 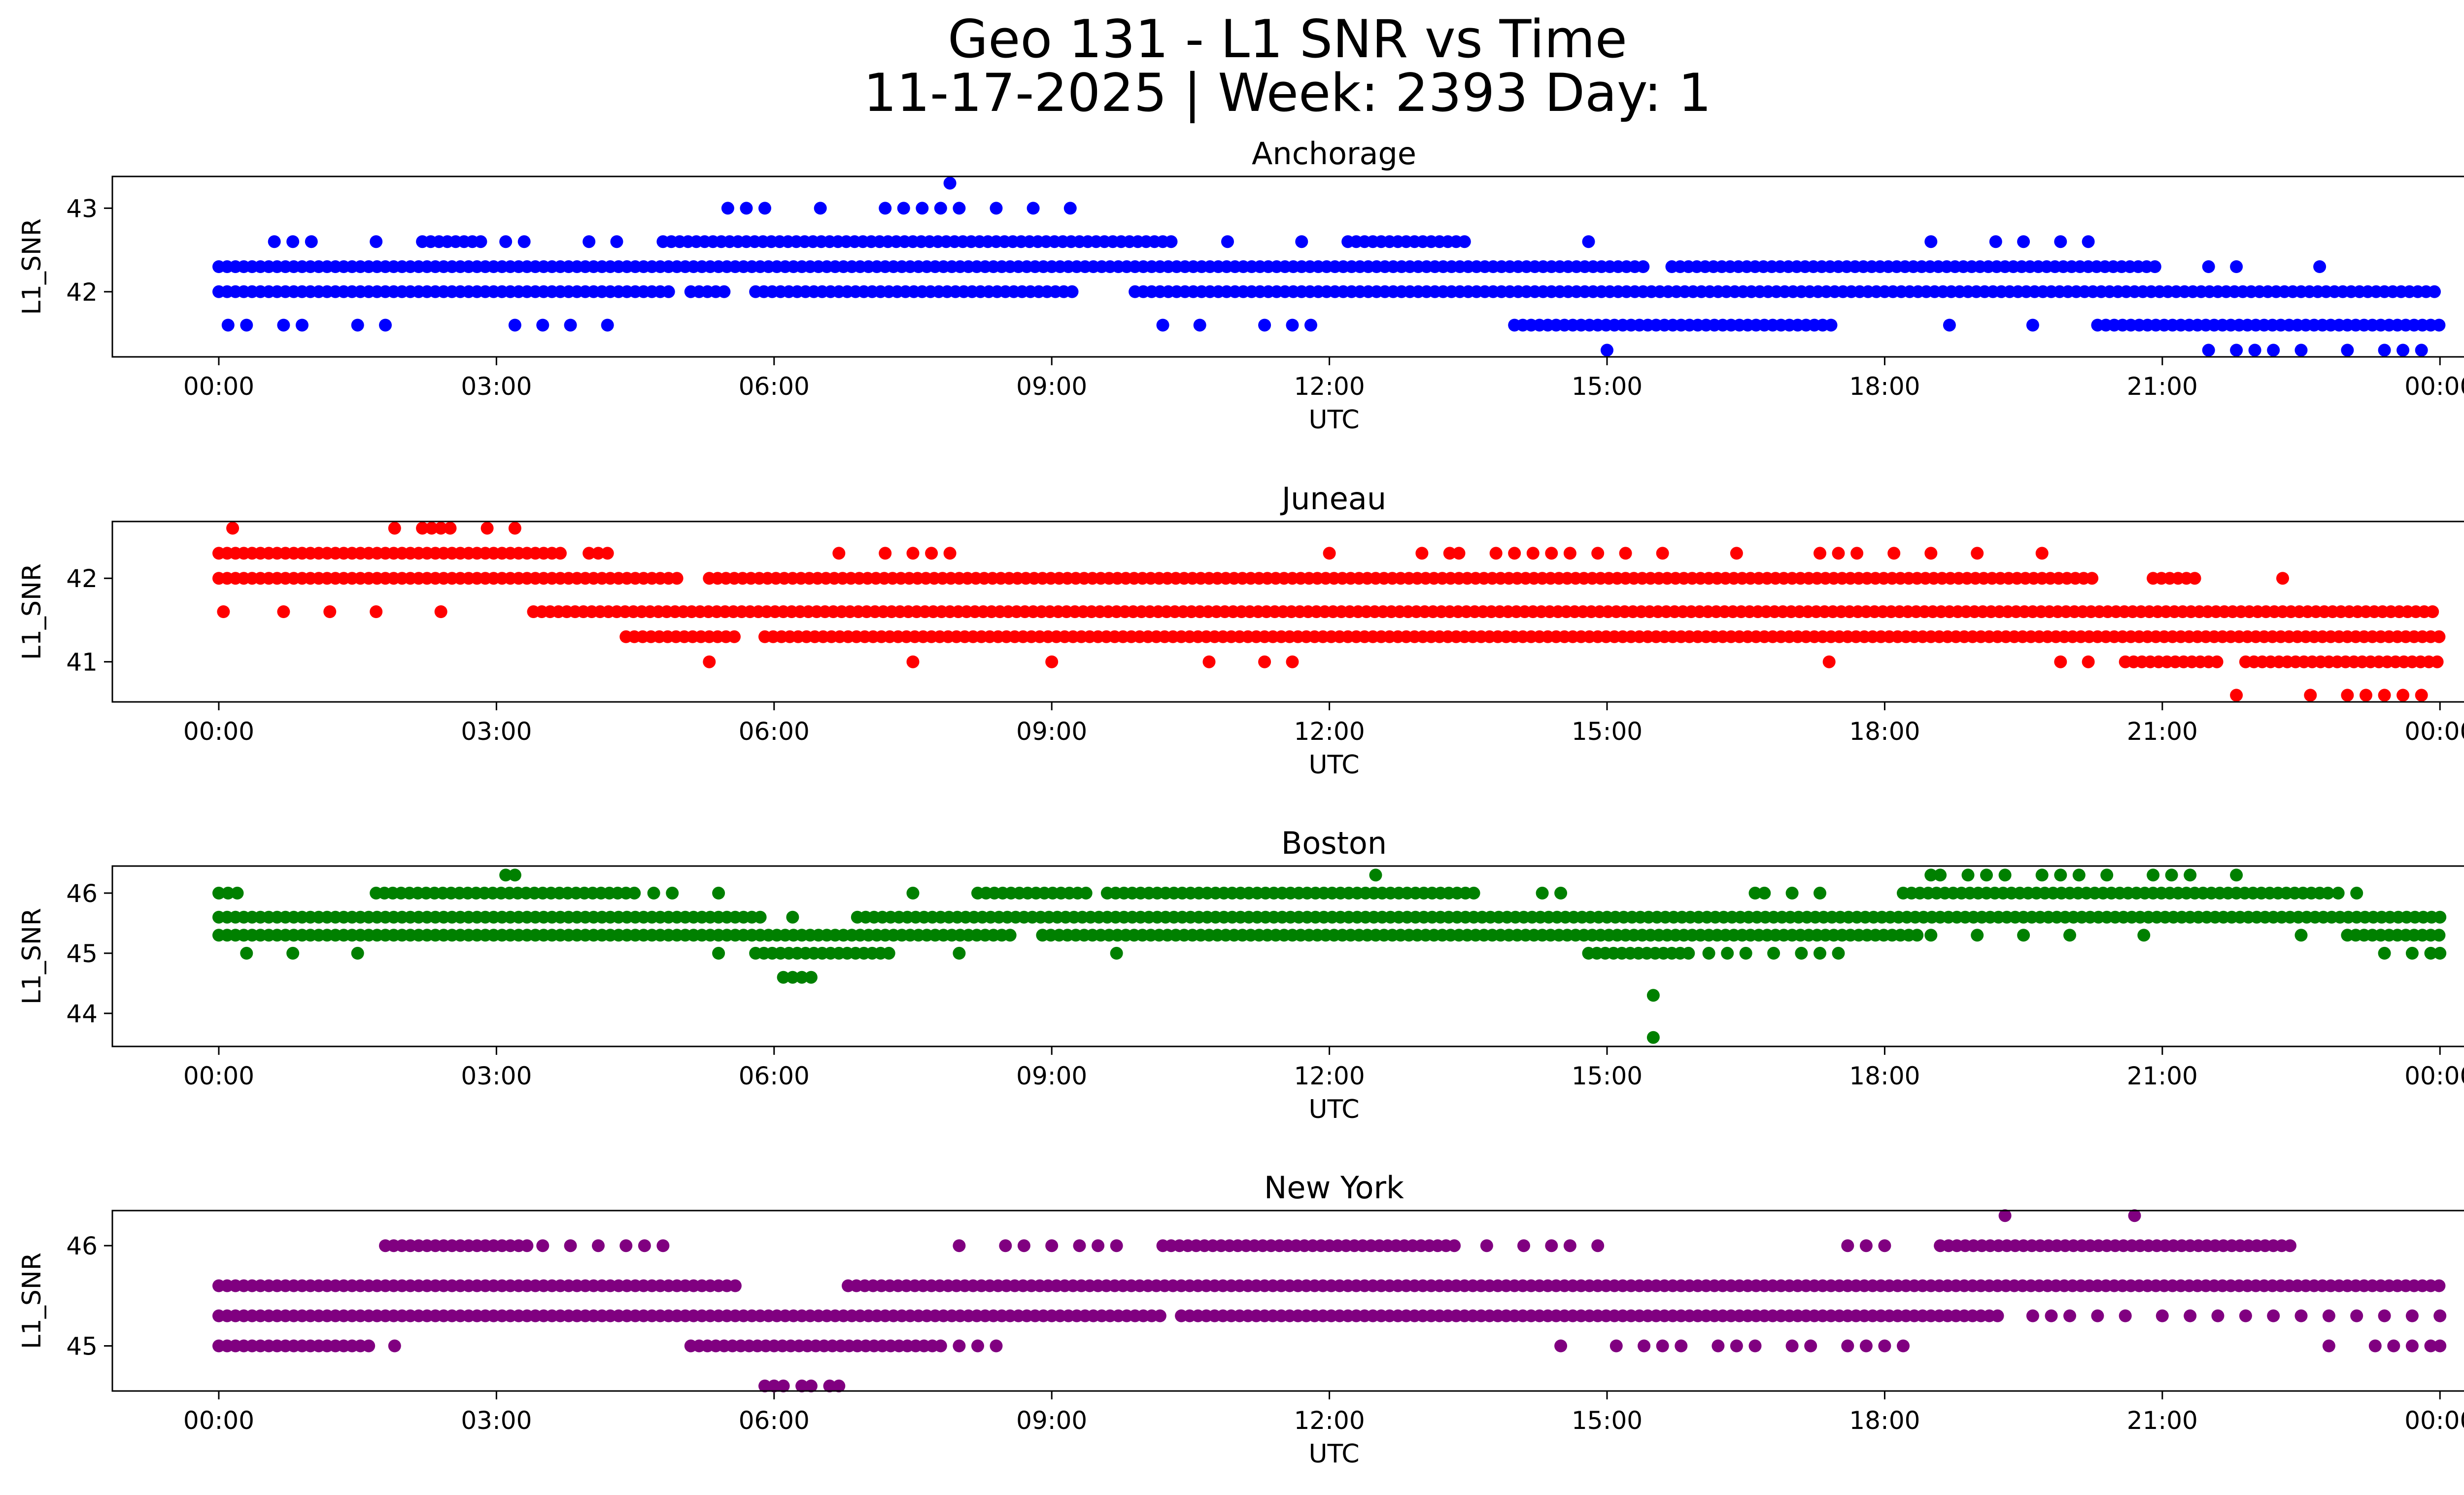 What do you see at coordinates (774, 1420) in the screenshot?
I see `x-tick-label: 06:00` at bounding box center [774, 1420].